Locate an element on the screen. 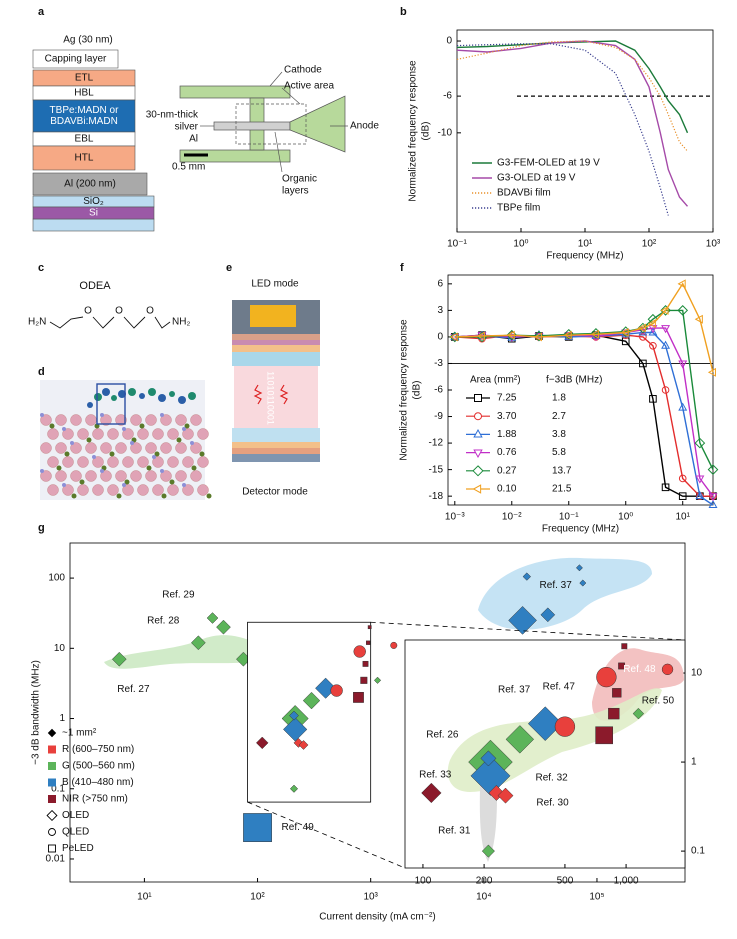 The height and width of the screenshot is (939, 737). panel-label: a is located at coordinates (41, 12).